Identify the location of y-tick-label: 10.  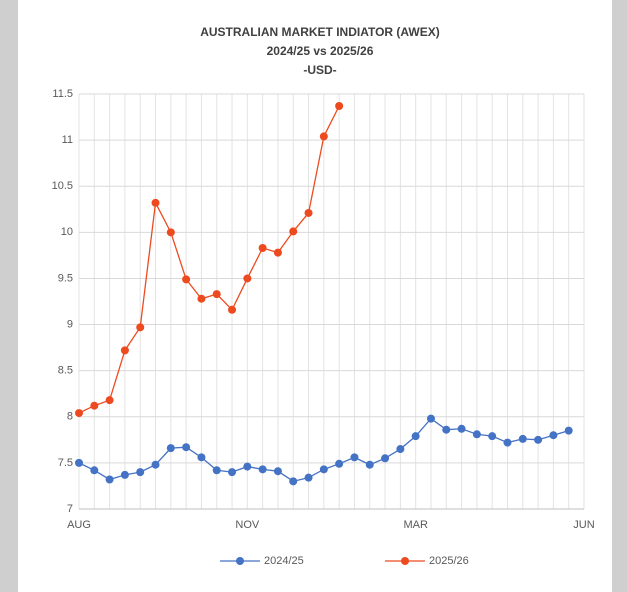
(67, 232).